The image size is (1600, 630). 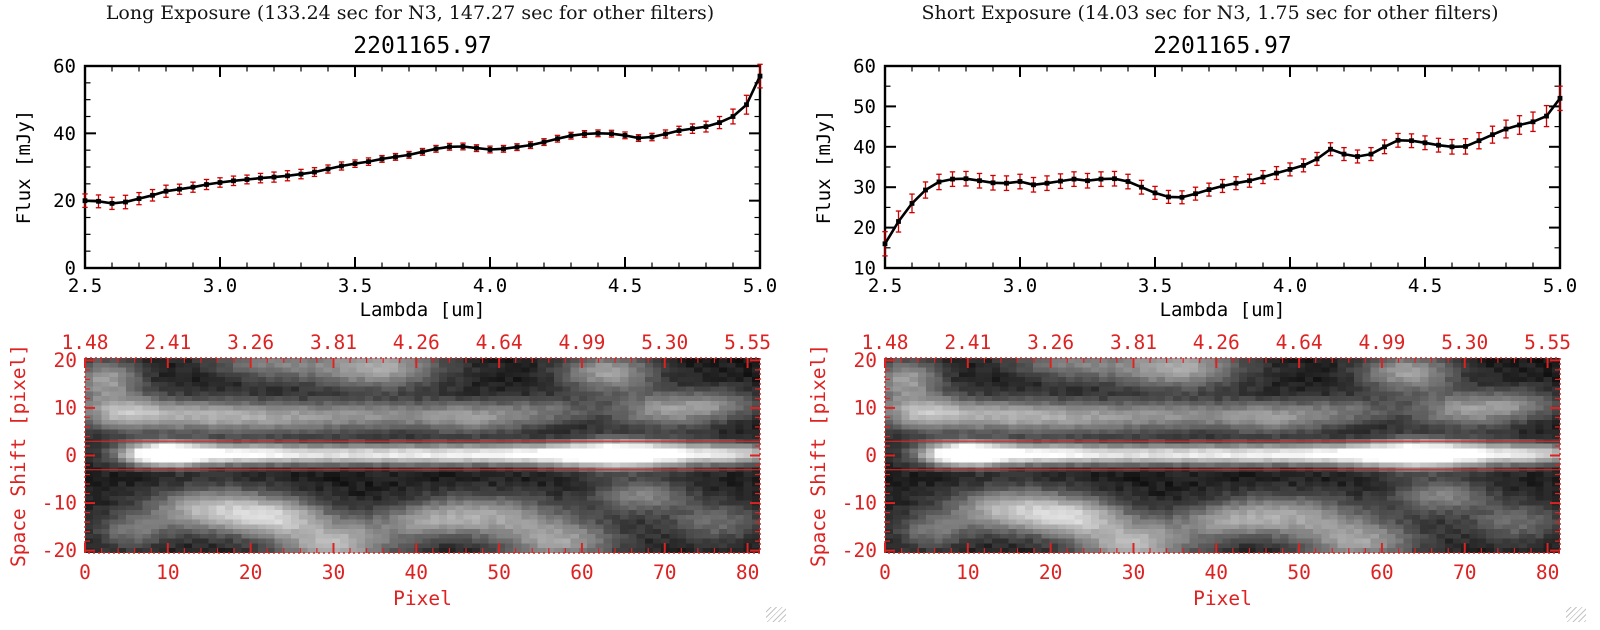 I want to click on spectrum-title-short: 2201165.97, so click(x=1222, y=46).